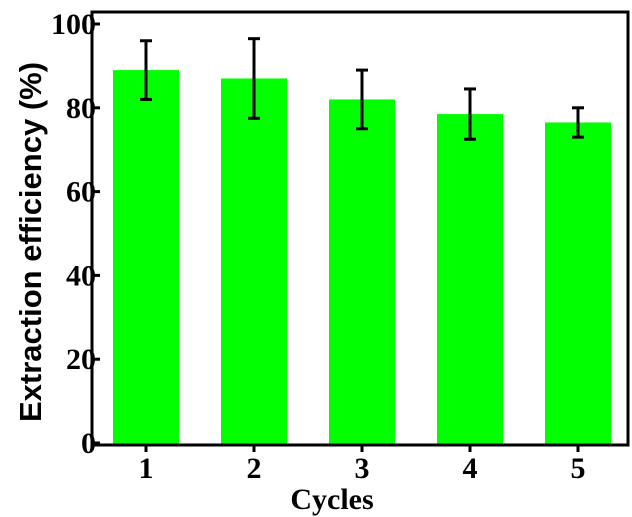  I want to click on y-axis-title: Extraction efficiency (%), so click(30, 242).